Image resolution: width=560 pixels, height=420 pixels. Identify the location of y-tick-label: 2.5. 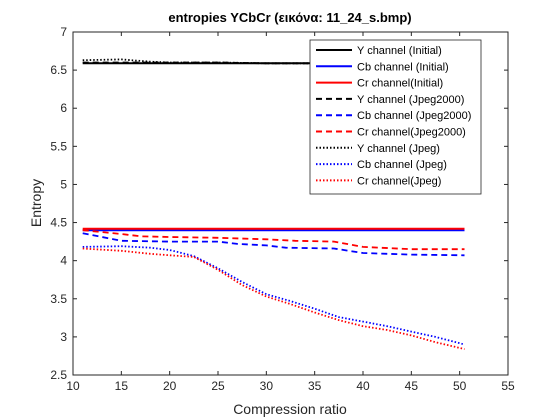
(58, 375).